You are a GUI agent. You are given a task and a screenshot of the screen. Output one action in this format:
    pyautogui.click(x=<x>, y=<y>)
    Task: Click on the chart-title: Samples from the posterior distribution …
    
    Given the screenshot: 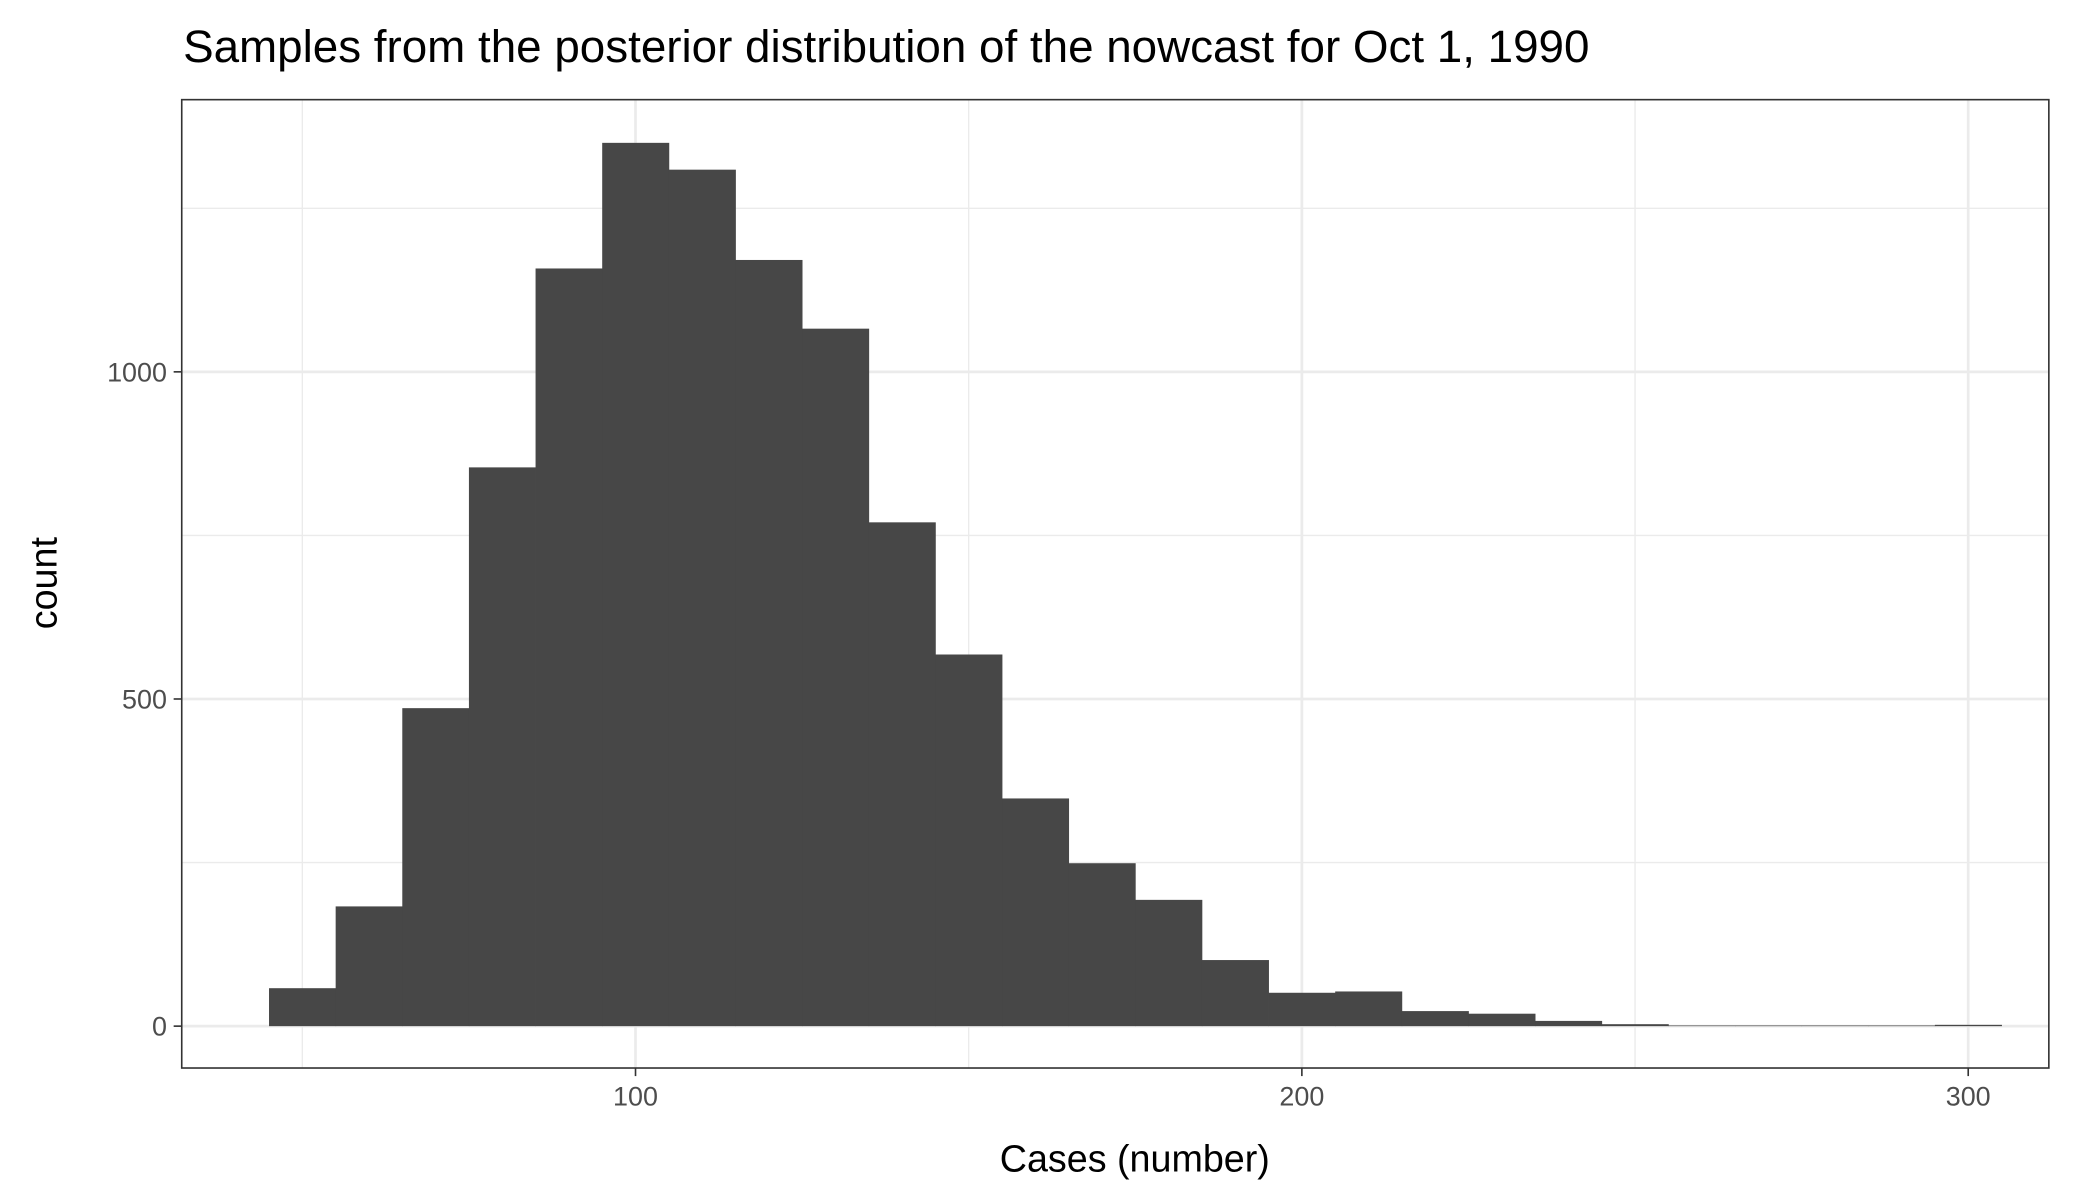 What is the action you would take?
    pyautogui.click(x=886, y=46)
    